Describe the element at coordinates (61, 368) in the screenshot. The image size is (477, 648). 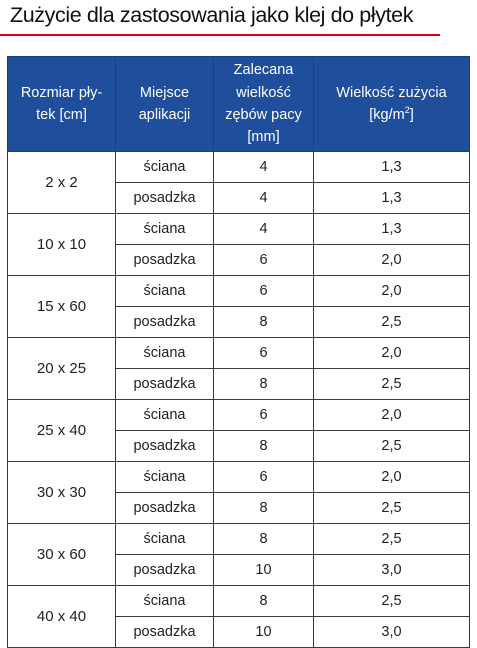
I see `tile-size-cell: 20 x 25` at that location.